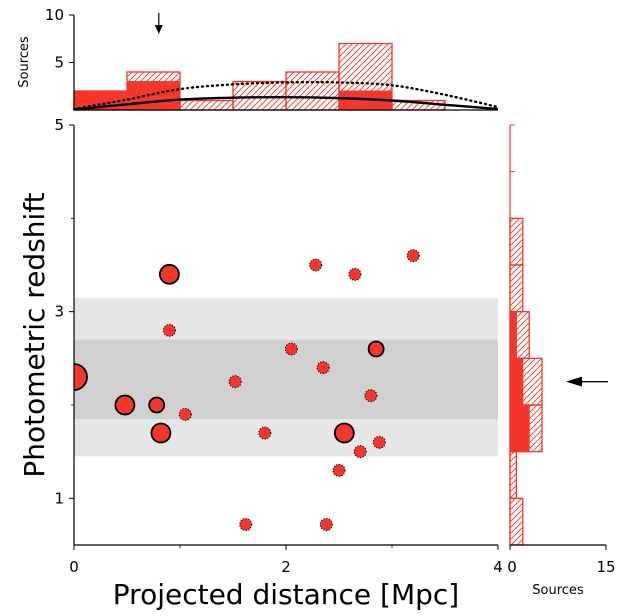 Image resolution: width=636 pixels, height=616 pixels. I want to click on top-y-tick-label-0: 5, so click(59, 63).